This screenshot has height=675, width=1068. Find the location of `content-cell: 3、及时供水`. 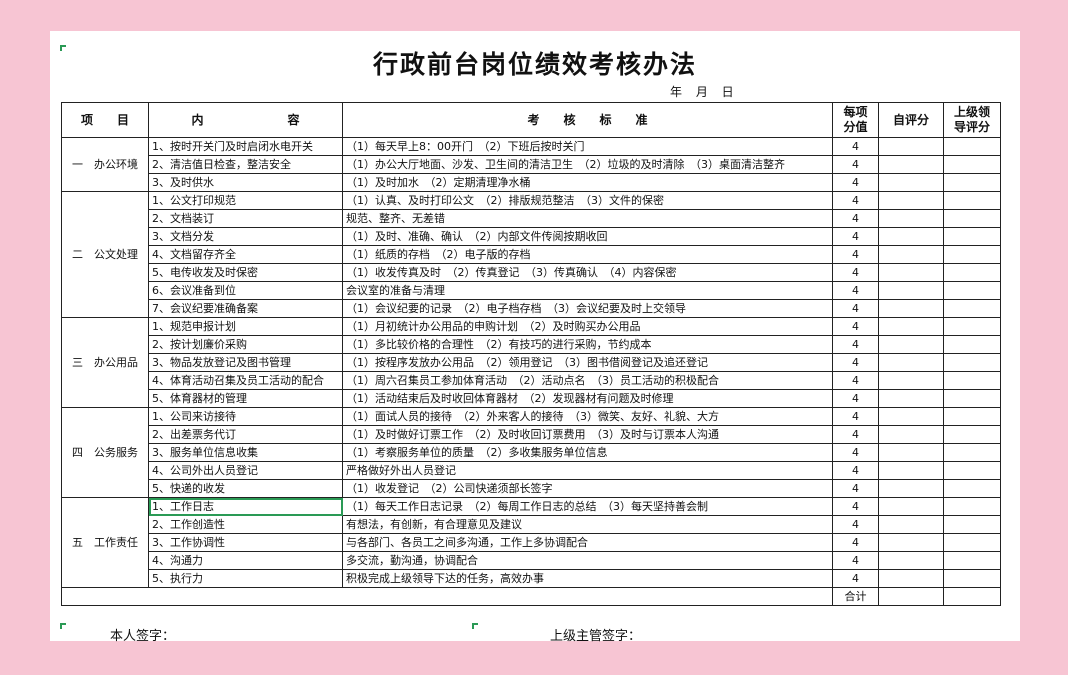

content-cell: 3、及时供水 is located at coordinates (245, 182).